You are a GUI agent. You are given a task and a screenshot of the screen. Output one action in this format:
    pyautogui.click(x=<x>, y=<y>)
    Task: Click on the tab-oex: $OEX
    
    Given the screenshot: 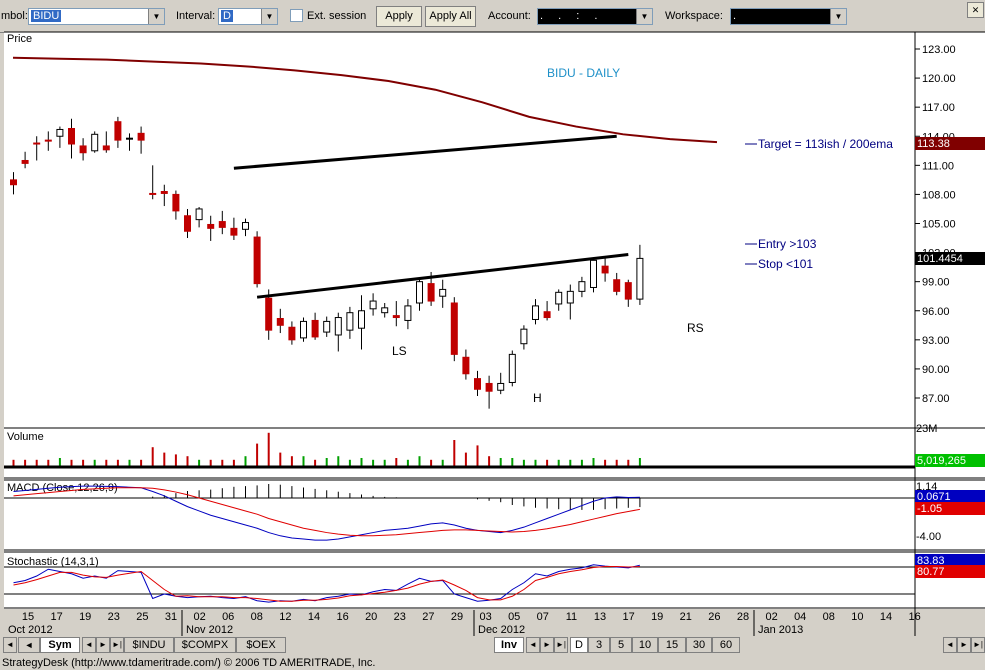 What is the action you would take?
    pyautogui.click(x=261, y=645)
    